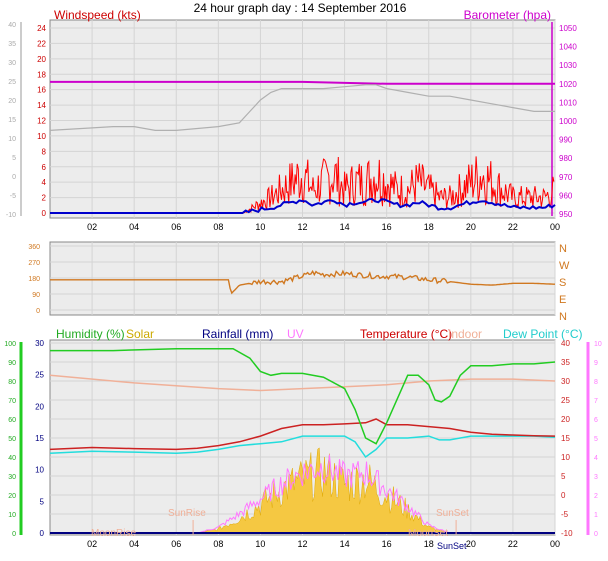 The image size is (608, 561). What do you see at coordinates (41, 90) in the screenshot?
I see `wind-tick-label: 16` at bounding box center [41, 90].